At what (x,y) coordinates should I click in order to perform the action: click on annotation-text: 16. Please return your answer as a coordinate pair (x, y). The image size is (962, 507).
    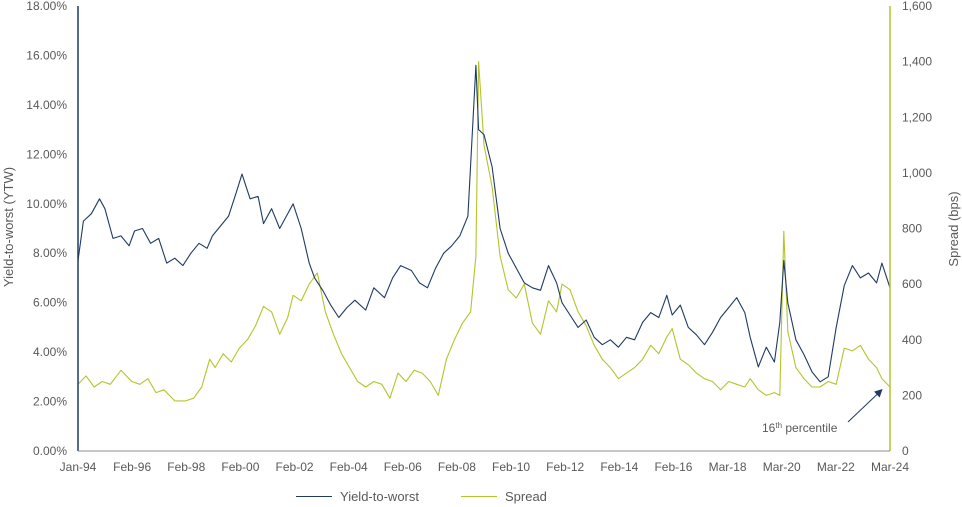
    Looking at the image, I should click on (769, 428).